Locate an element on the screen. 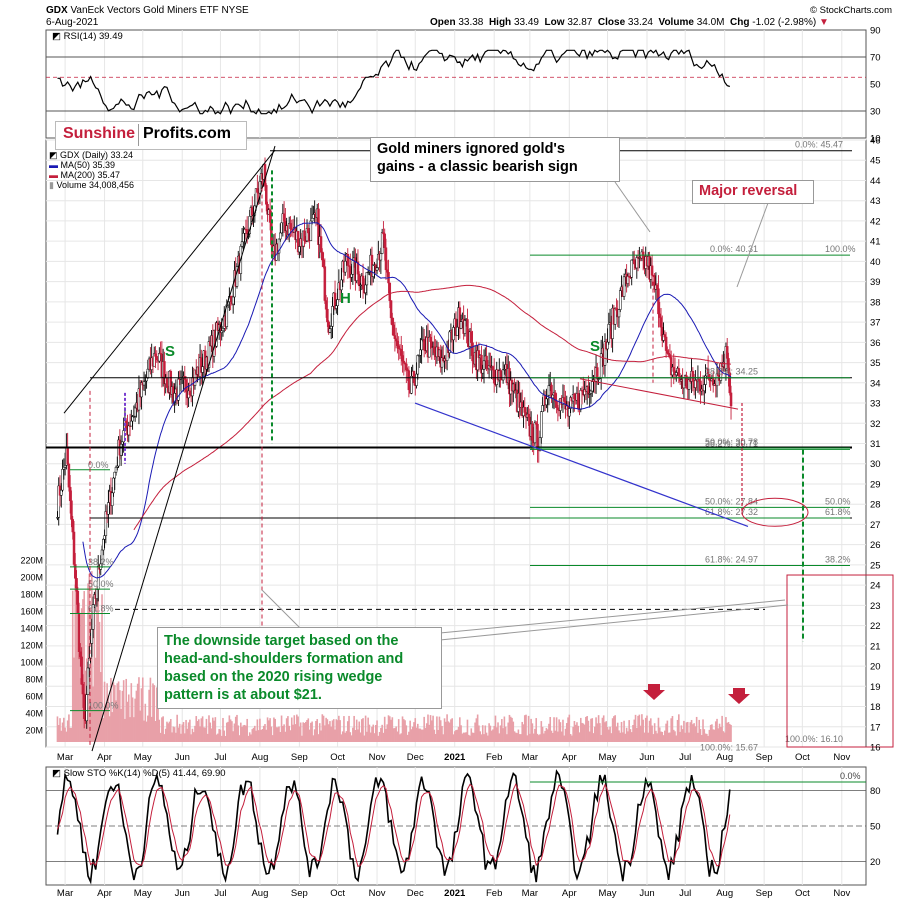  rsi-tick-label: 10 is located at coordinates (875, 139).